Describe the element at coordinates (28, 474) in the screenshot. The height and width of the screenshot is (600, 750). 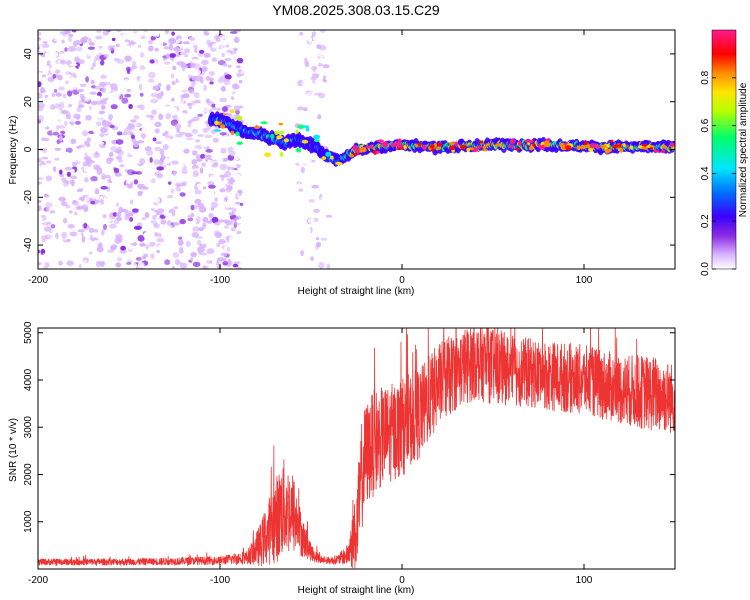
I see `y-tick-label: 2000` at that location.